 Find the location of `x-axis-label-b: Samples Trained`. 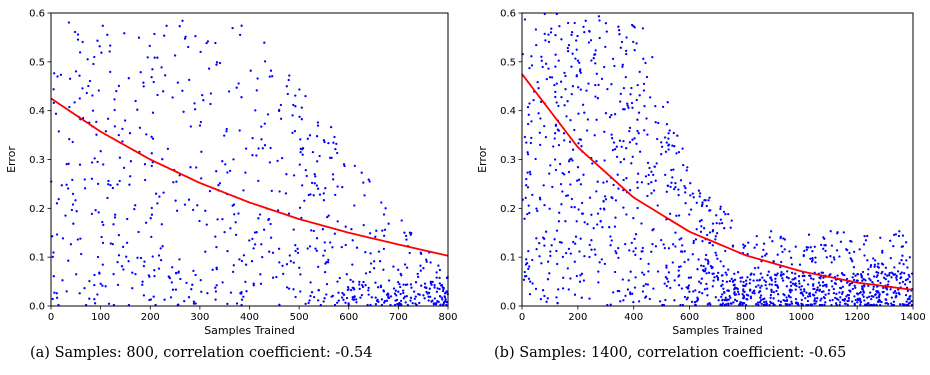

x-axis-label-b: Samples Trained is located at coordinates (717, 330).